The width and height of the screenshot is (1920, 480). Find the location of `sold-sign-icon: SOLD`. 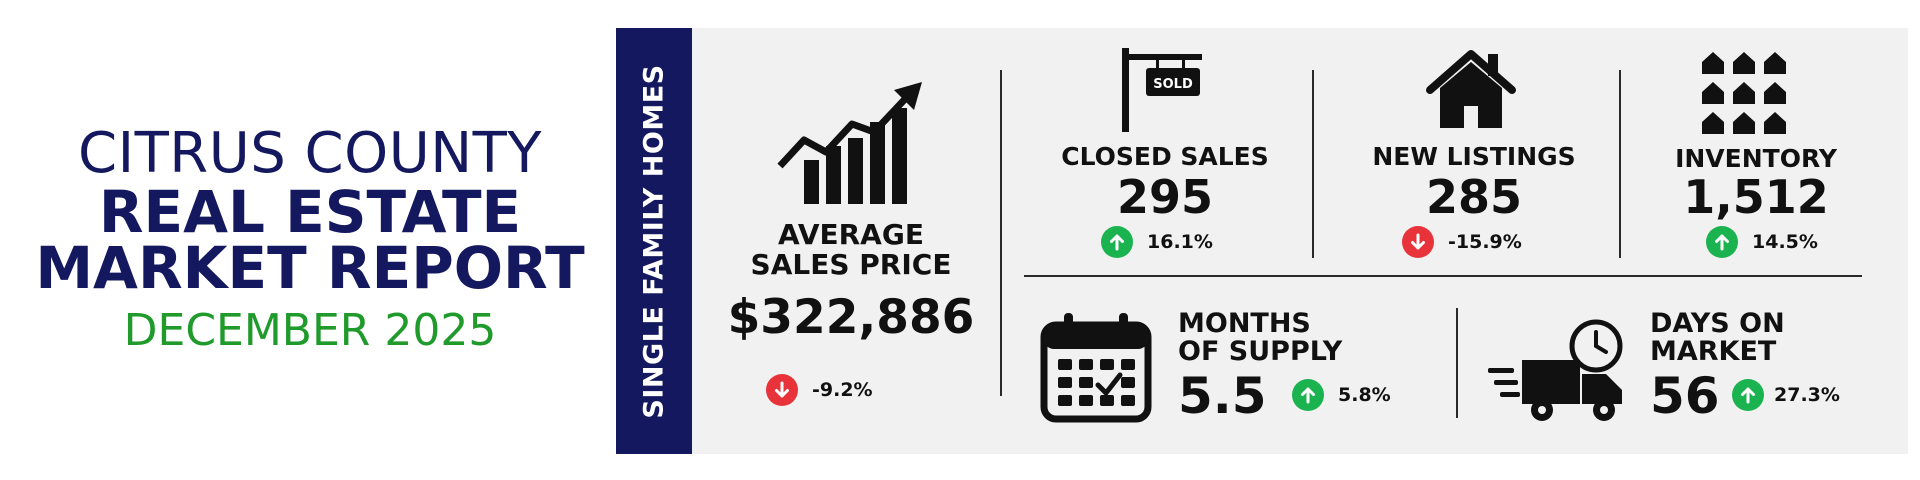

sold-sign-icon: SOLD is located at coordinates (1162, 90).